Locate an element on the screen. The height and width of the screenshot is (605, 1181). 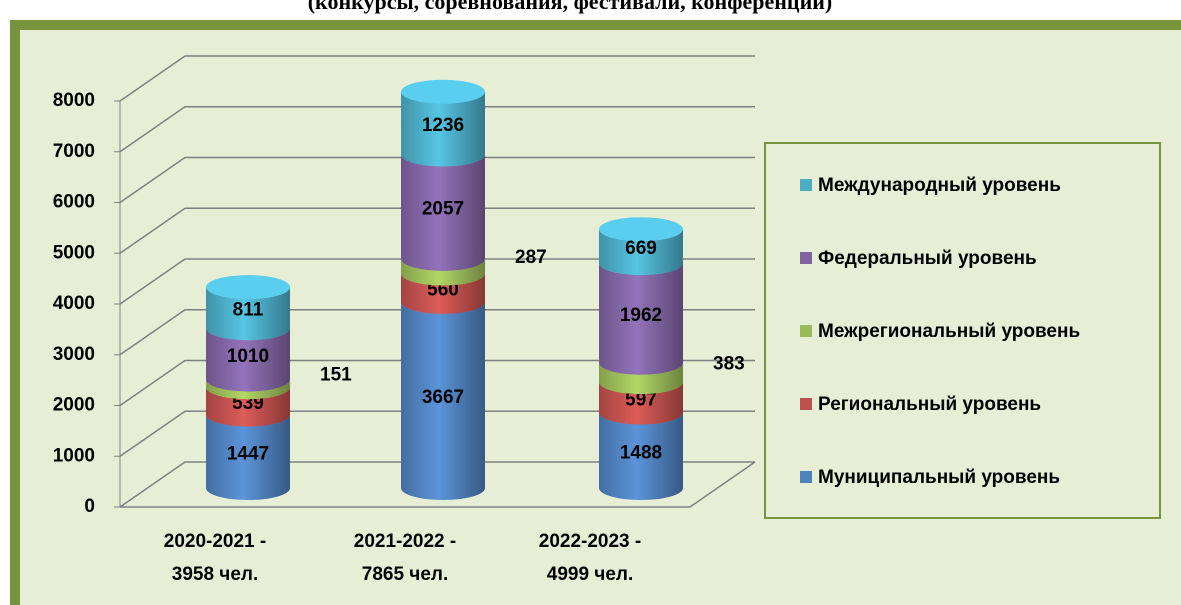
y-tick-label: 7000 is located at coordinates (74, 151).